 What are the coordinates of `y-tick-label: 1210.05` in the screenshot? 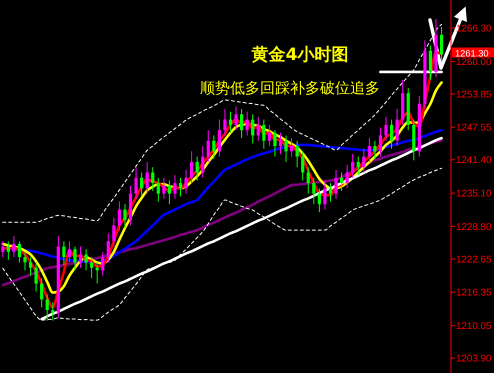 It's located at (474, 326).